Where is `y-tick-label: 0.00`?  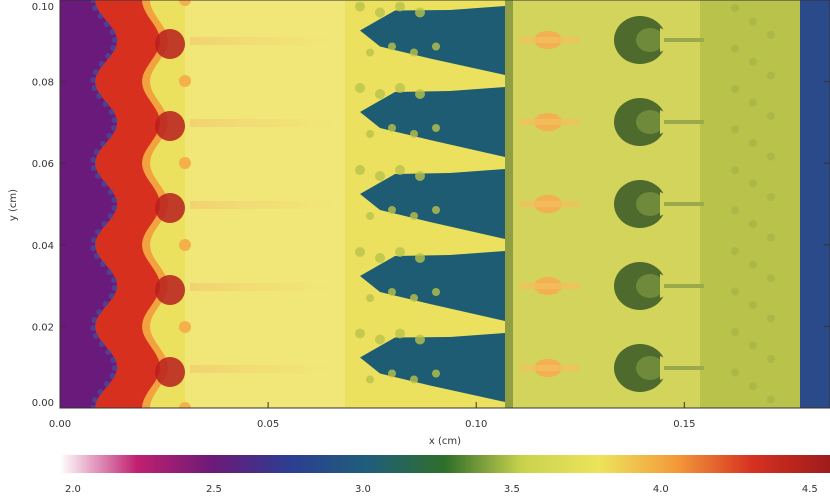 y-tick-label: 0.00 is located at coordinates (43, 403).